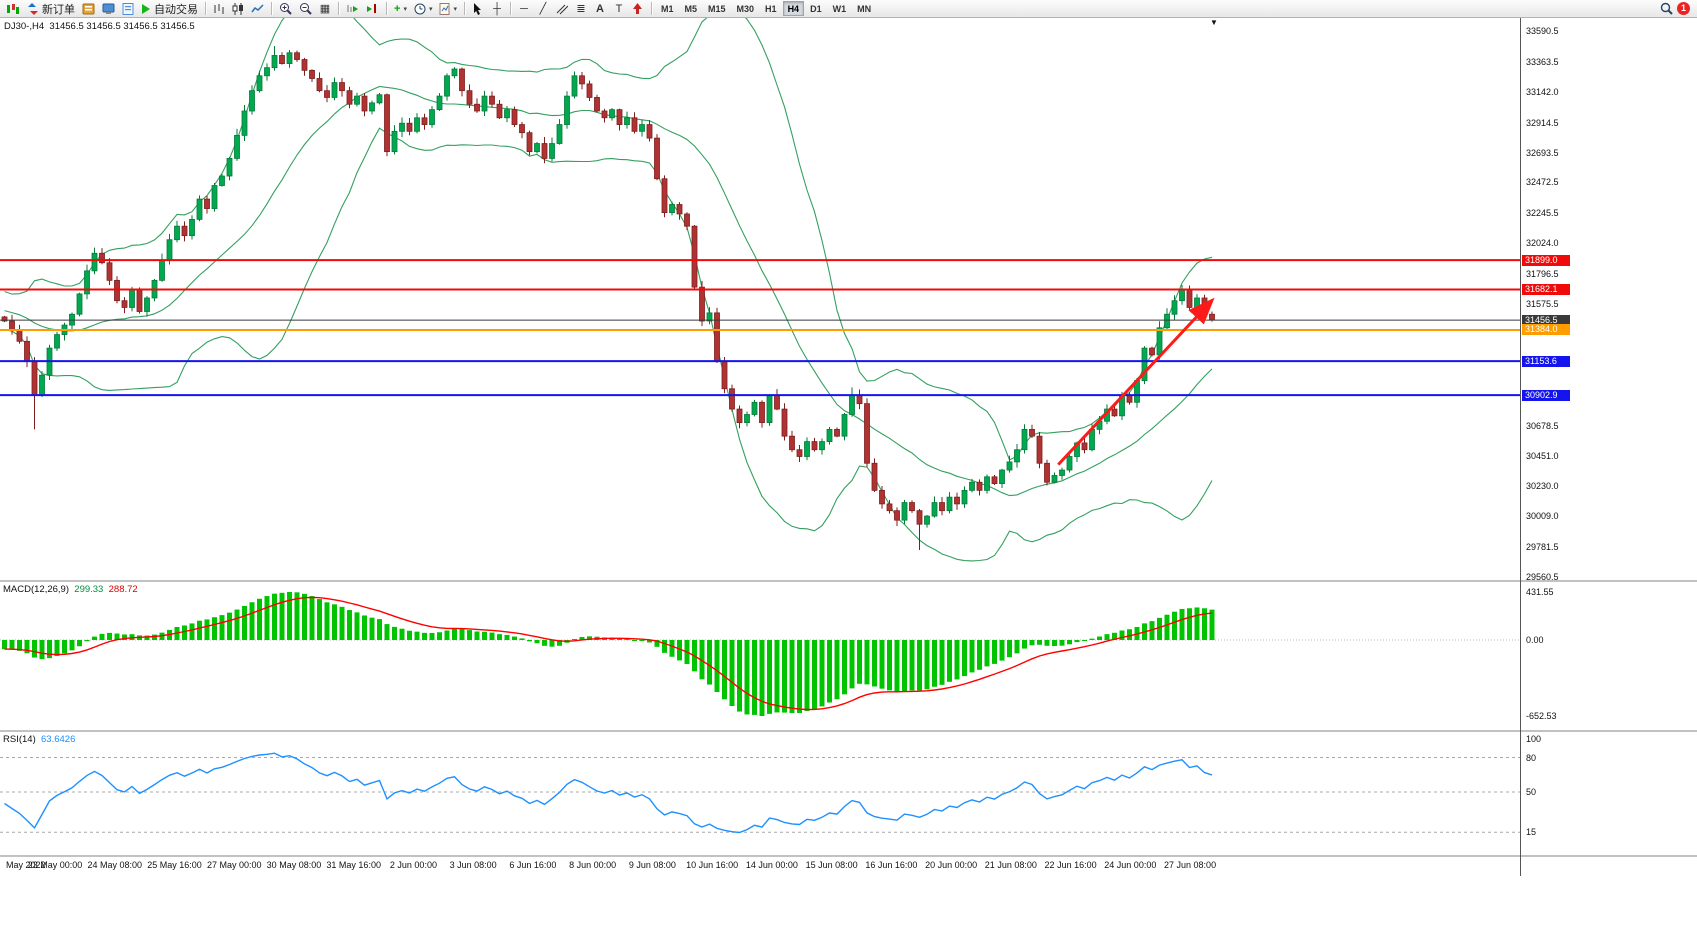 Image resolution: width=1697 pixels, height=946 pixels. What do you see at coordinates (238, 9) in the screenshot?
I see `candlestick-chart-button` at bounding box center [238, 9].